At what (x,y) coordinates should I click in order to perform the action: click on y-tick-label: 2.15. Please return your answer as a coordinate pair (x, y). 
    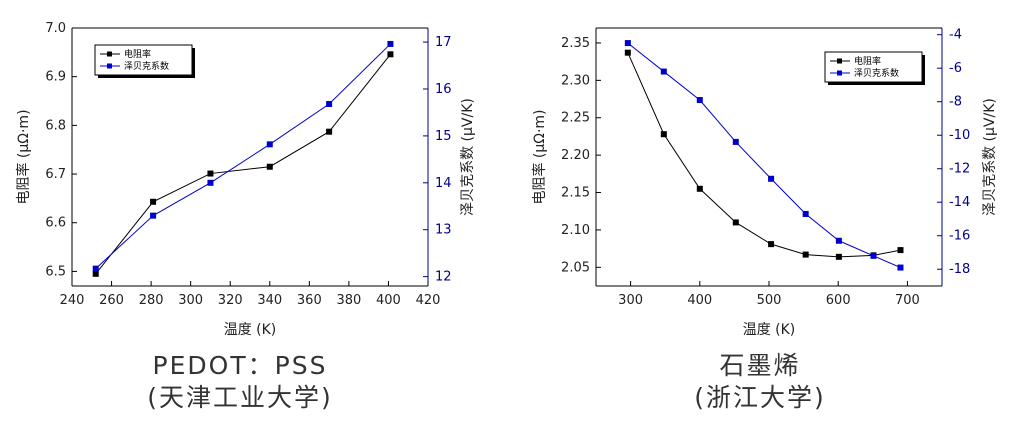
    Looking at the image, I should click on (575, 193).